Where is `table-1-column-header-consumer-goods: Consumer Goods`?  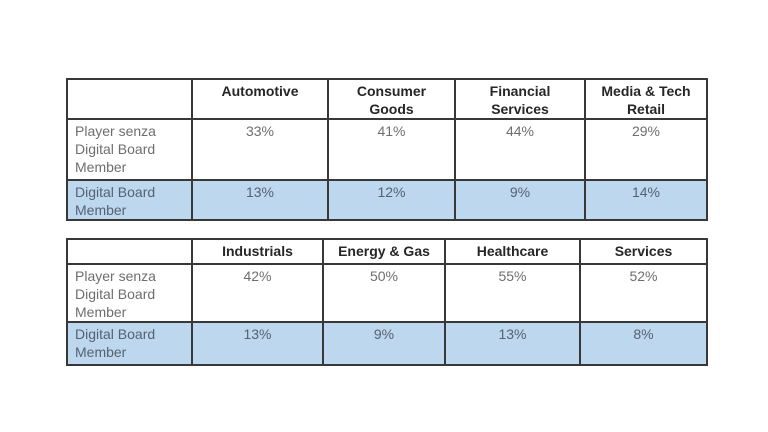 table-1-column-header-consumer-goods: Consumer Goods is located at coordinates (391, 99).